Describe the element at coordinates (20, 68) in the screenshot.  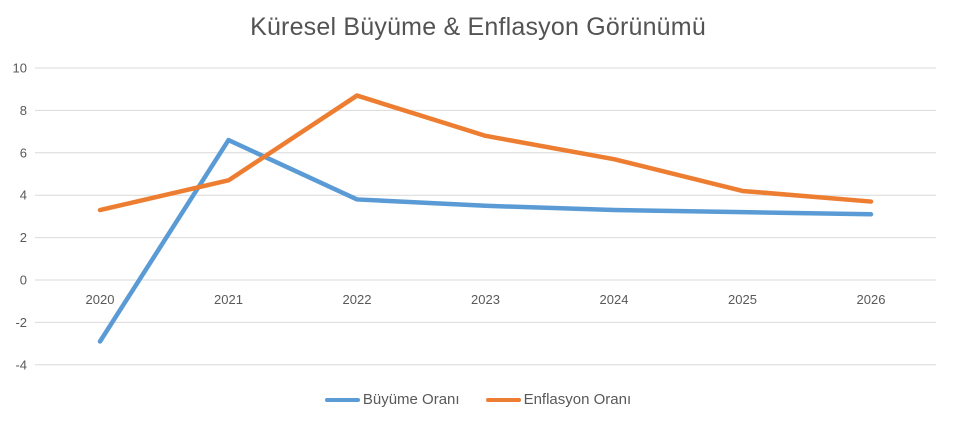
I see `y-tick-label: 10` at that location.